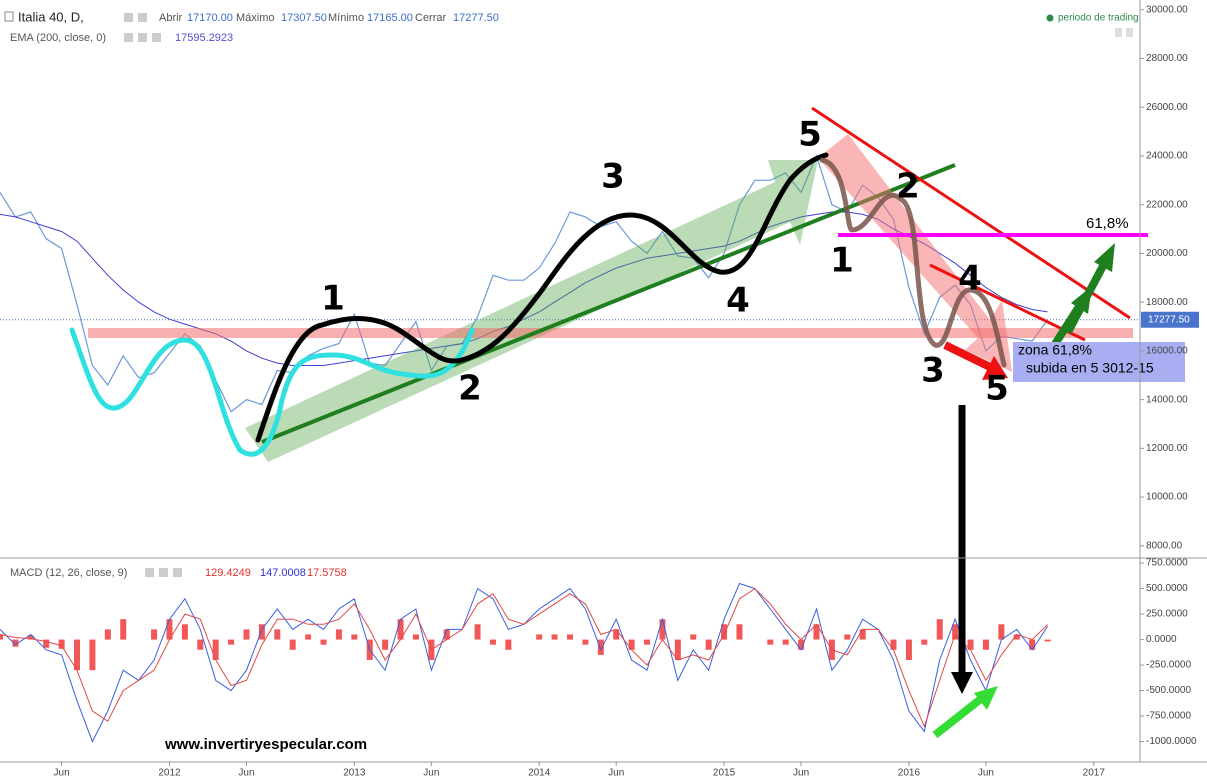 This screenshot has height=781, width=1207. What do you see at coordinates (327, 573) in the screenshot?
I see `macd-value: 17.5758` at bounding box center [327, 573].